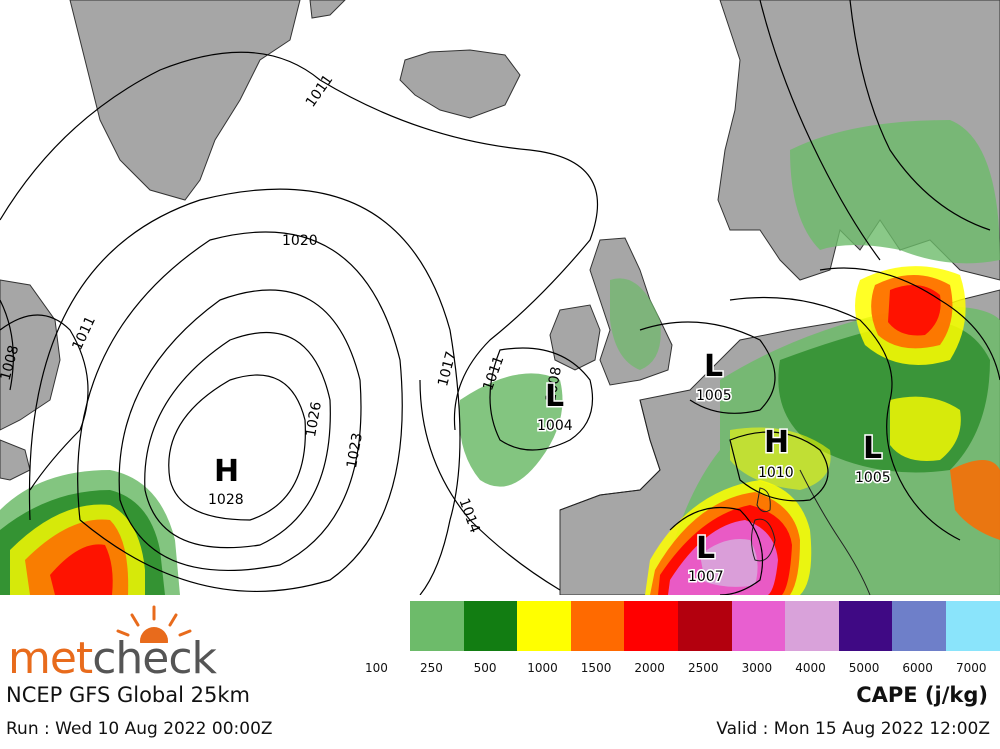 This screenshot has width=1000, height=749. Describe the element at coordinates (596, 668) in the screenshot. I see `legend-tick-label: 1500` at that location.